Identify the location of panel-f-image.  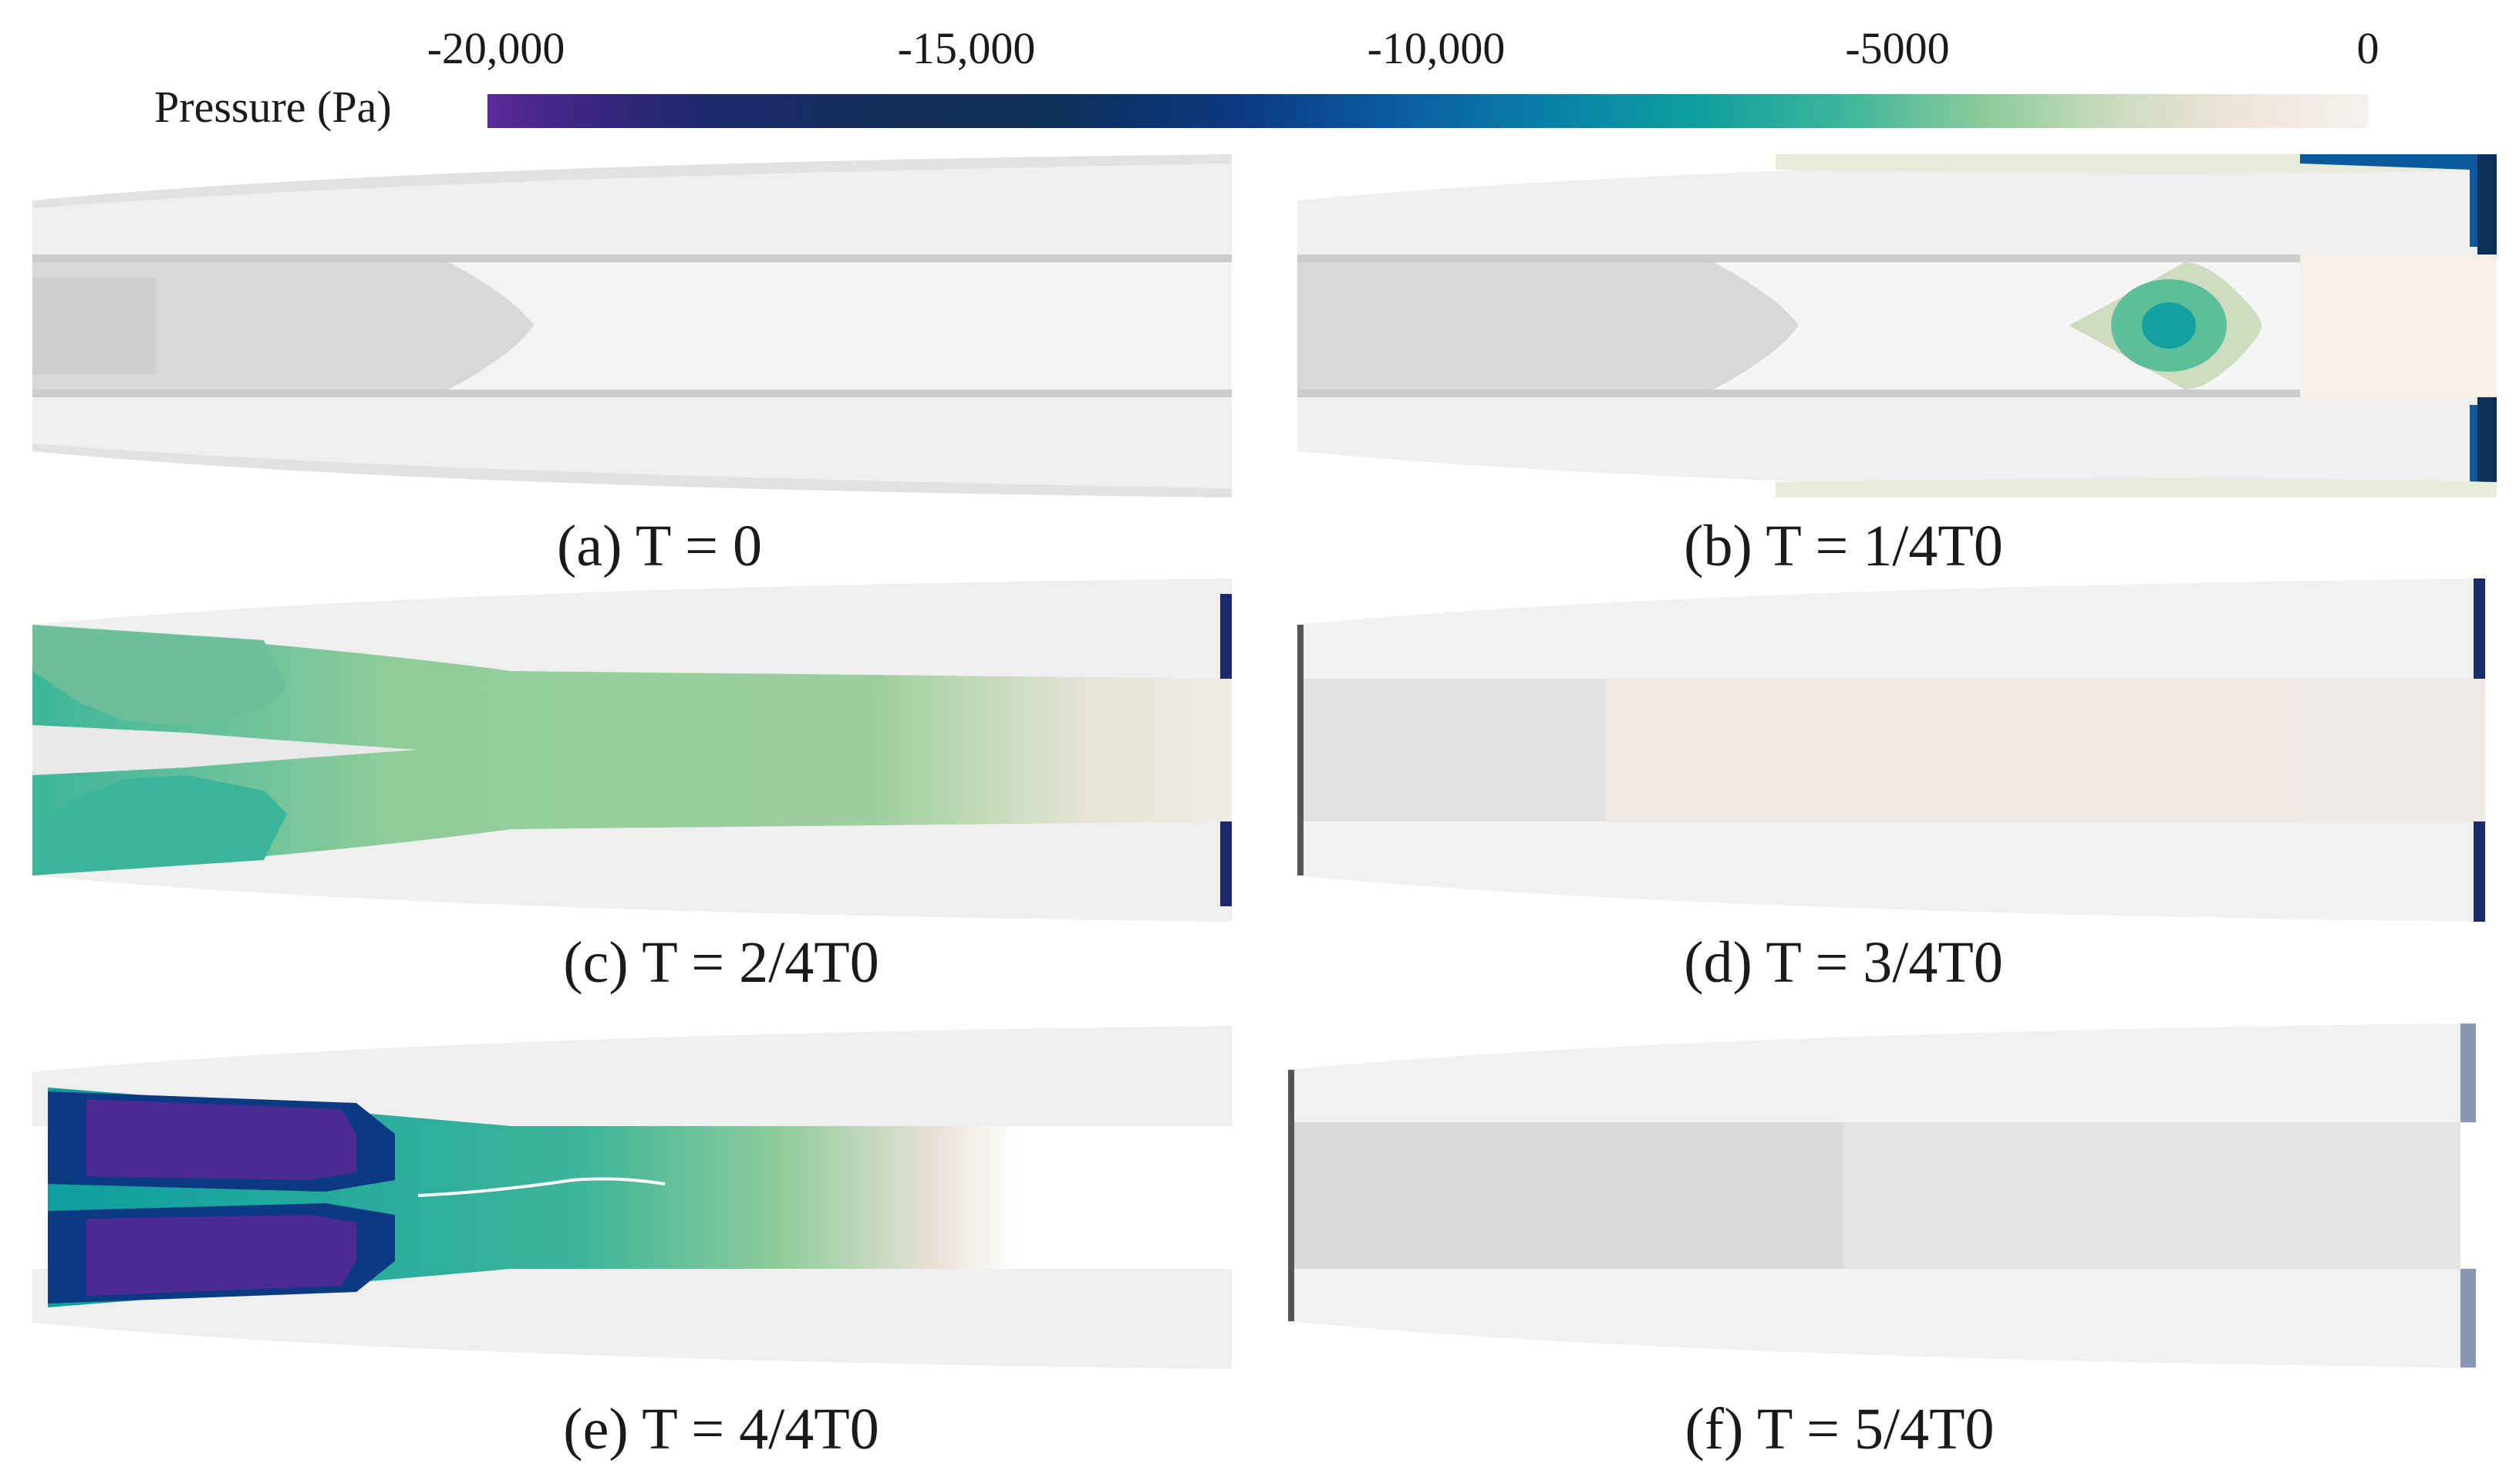
(1895, 1195).